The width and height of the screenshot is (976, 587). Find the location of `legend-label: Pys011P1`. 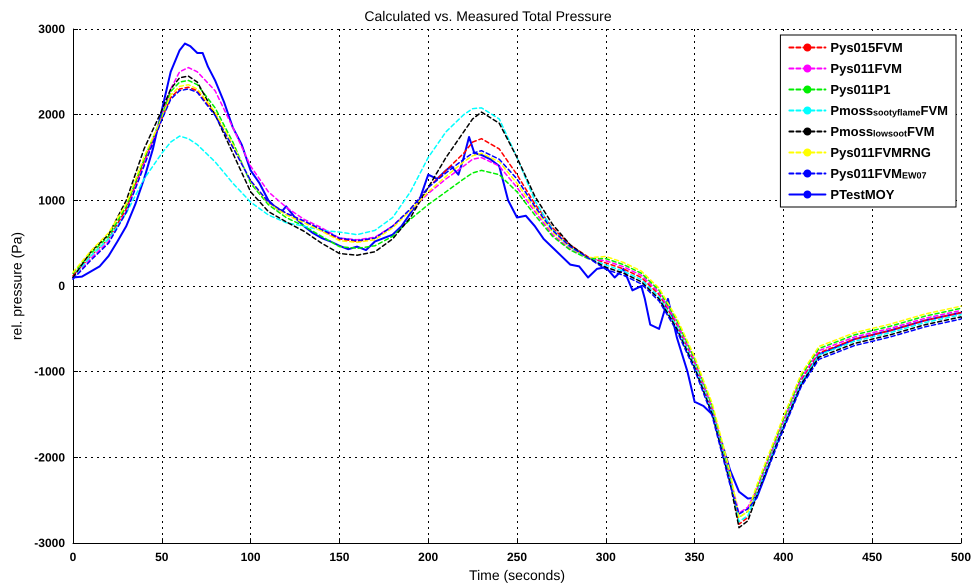

legend-label: Pys011P1 is located at coordinates (860, 89).